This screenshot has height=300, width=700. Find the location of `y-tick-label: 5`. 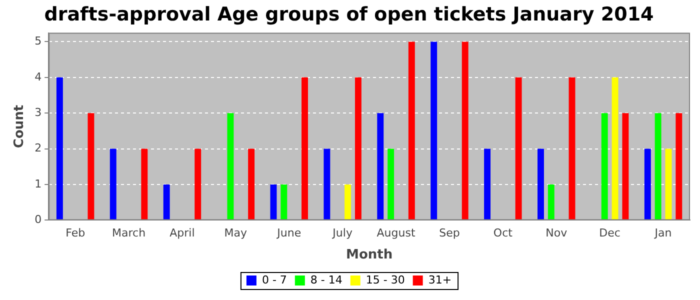

y-tick-label: 5 is located at coordinates (38, 41).